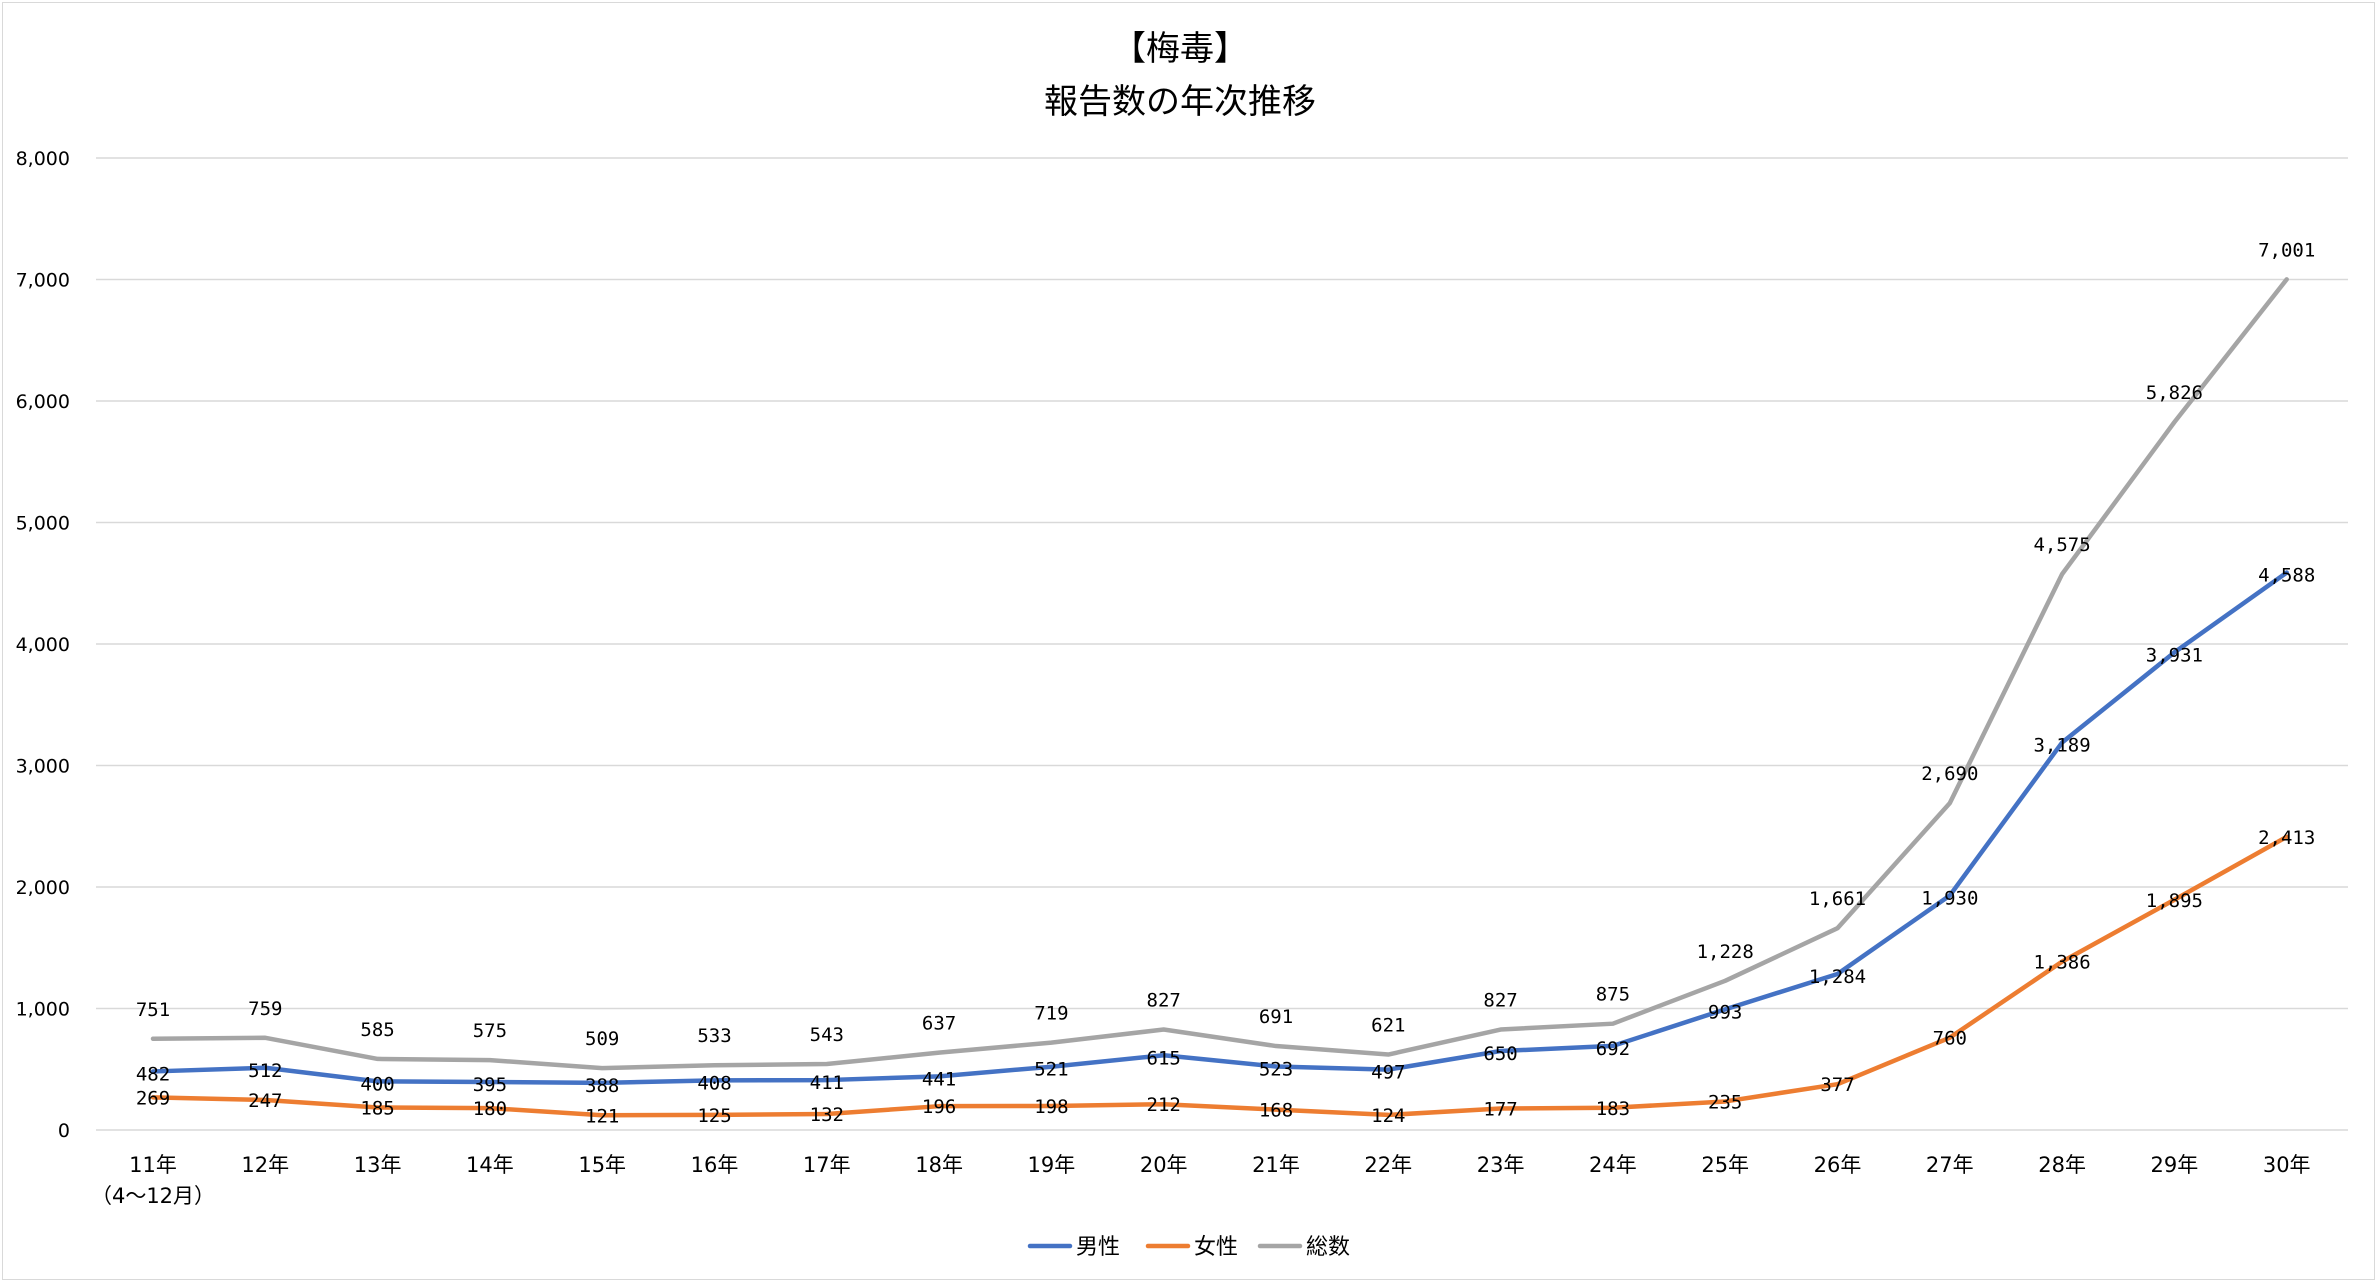  Describe the element at coordinates (1949, 774) in the screenshot. I see `data-label: 2,690` at that location.